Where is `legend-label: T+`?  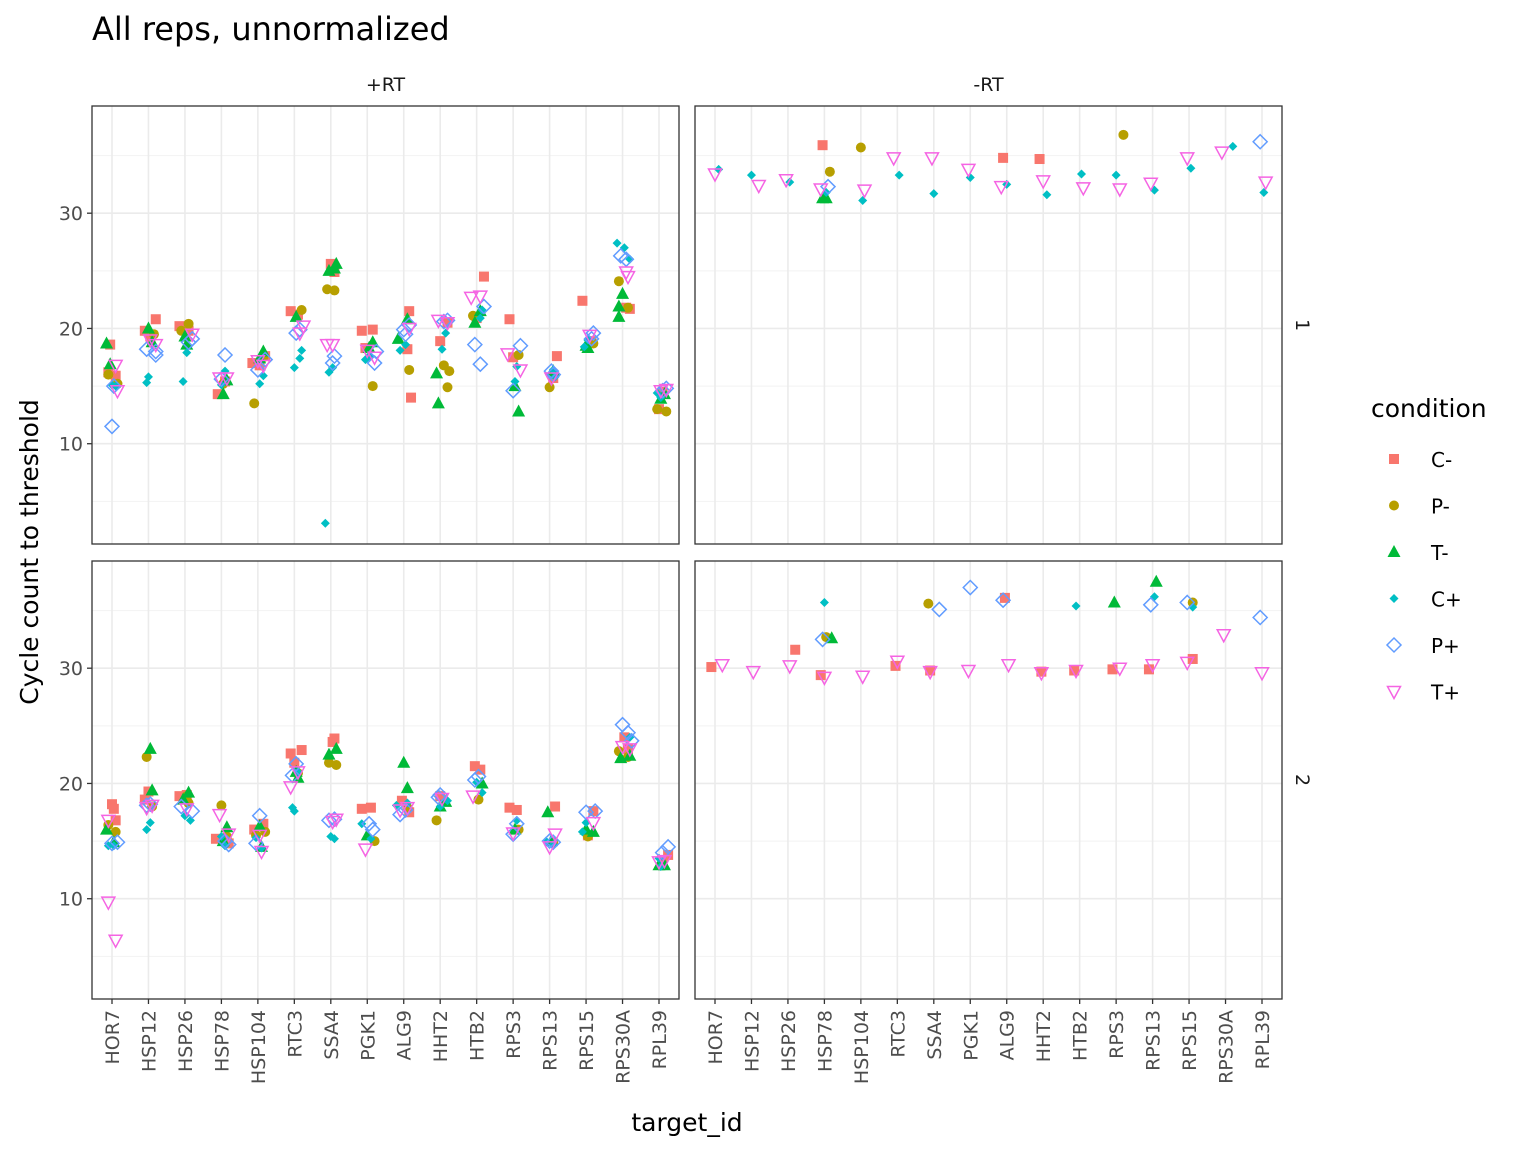
legend-label: T+ is located at coordinates (1445, 693).